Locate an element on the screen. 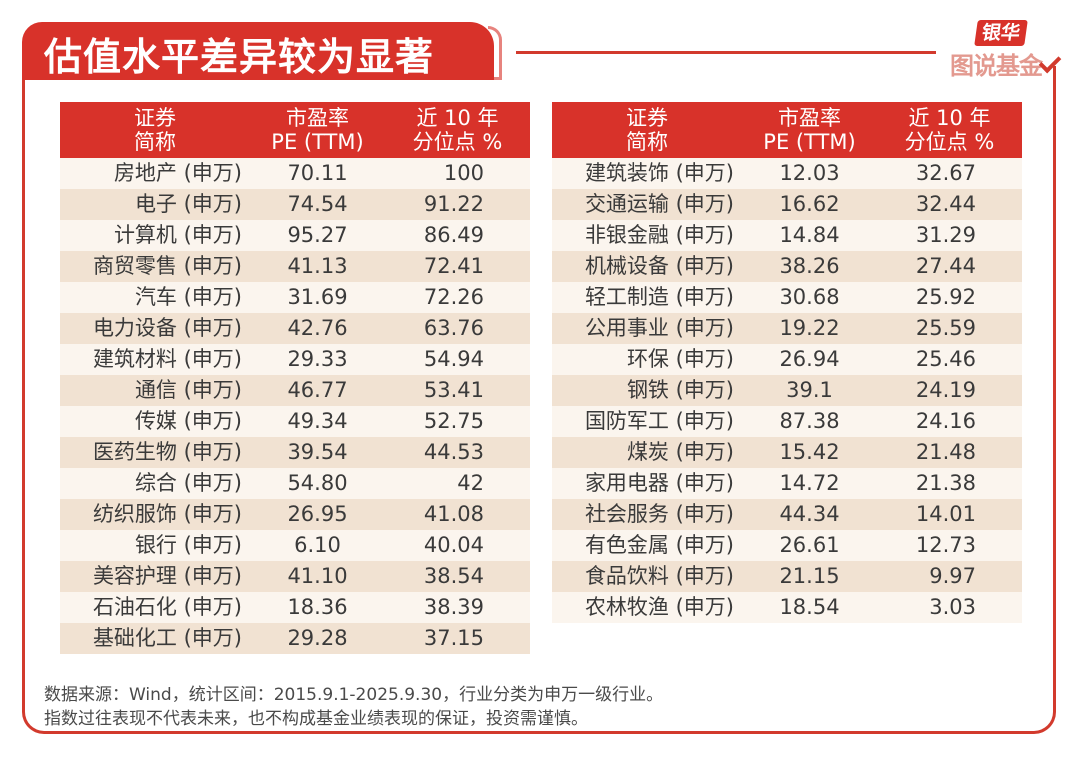 The image size is (1080, 759). pe-value-cell: 26.95 is located at coordinates (317, 514).